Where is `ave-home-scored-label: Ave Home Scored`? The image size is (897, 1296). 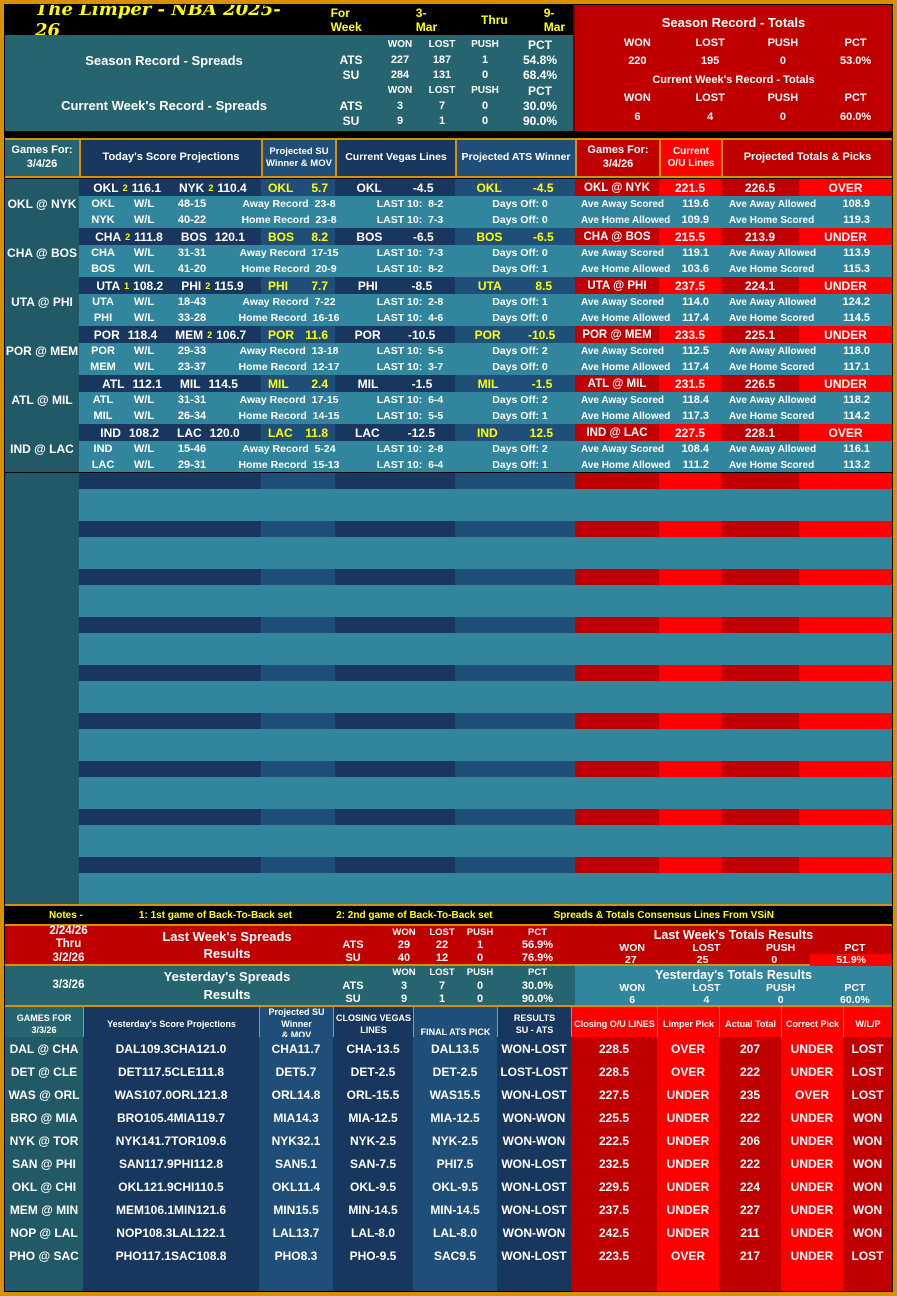
ave-home-scored-label: Ave Home Scored is located at coordinates (772, 318).